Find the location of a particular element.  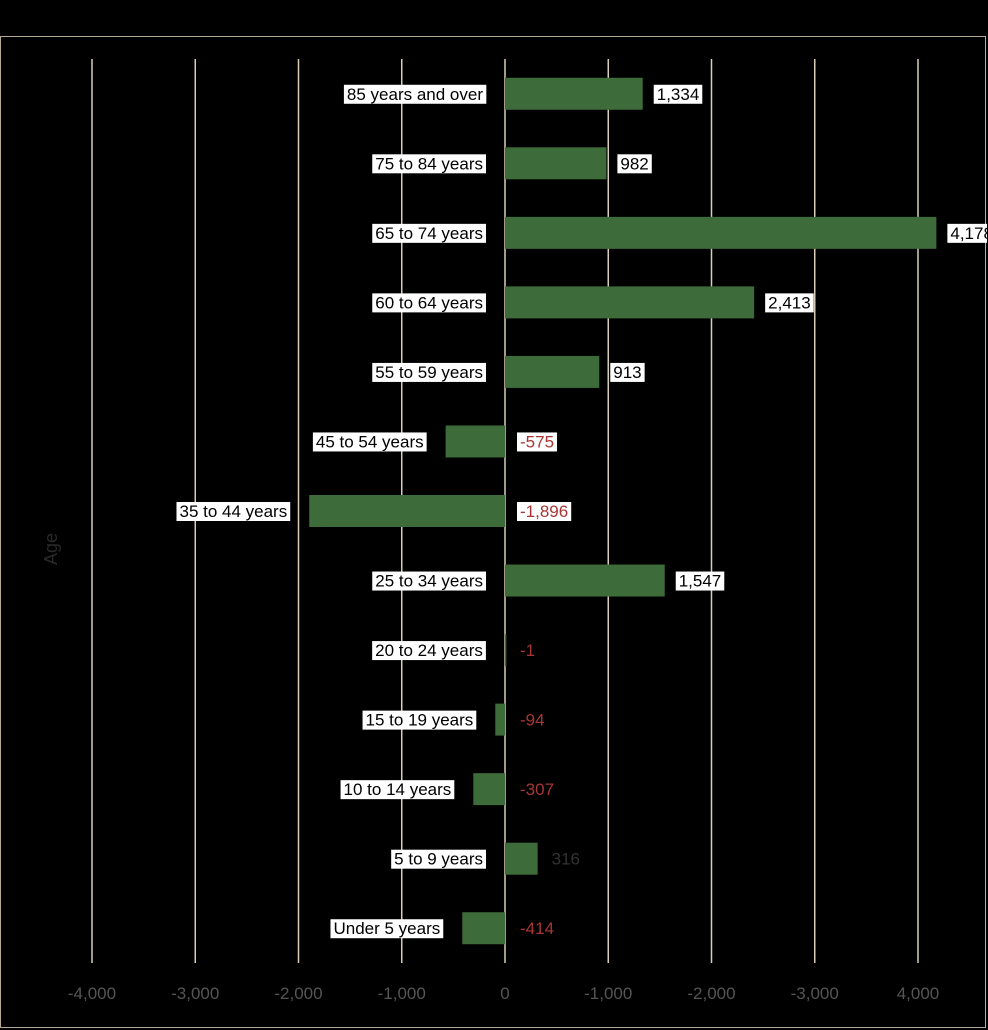

category-label: 10 to 14 years is located at coordinates (398, 789).